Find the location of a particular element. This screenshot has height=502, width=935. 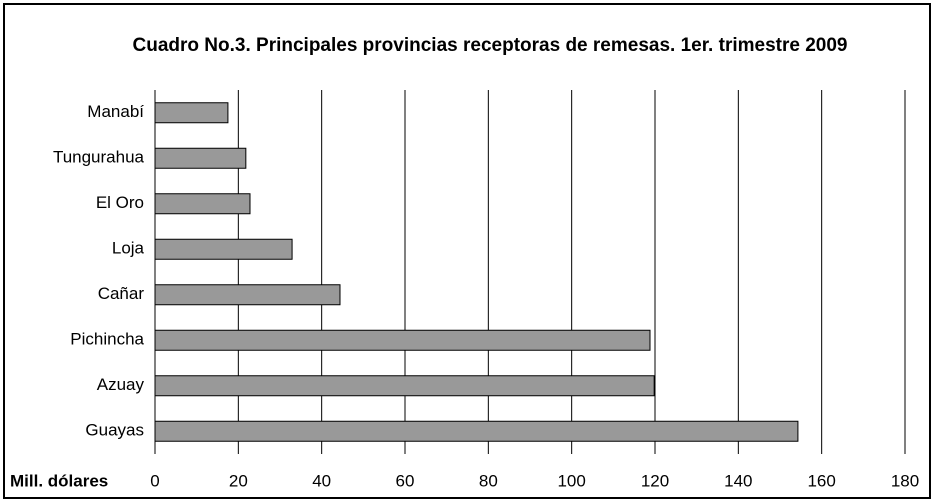

x-tick-label: 120 is located at coordinates (655, 480).